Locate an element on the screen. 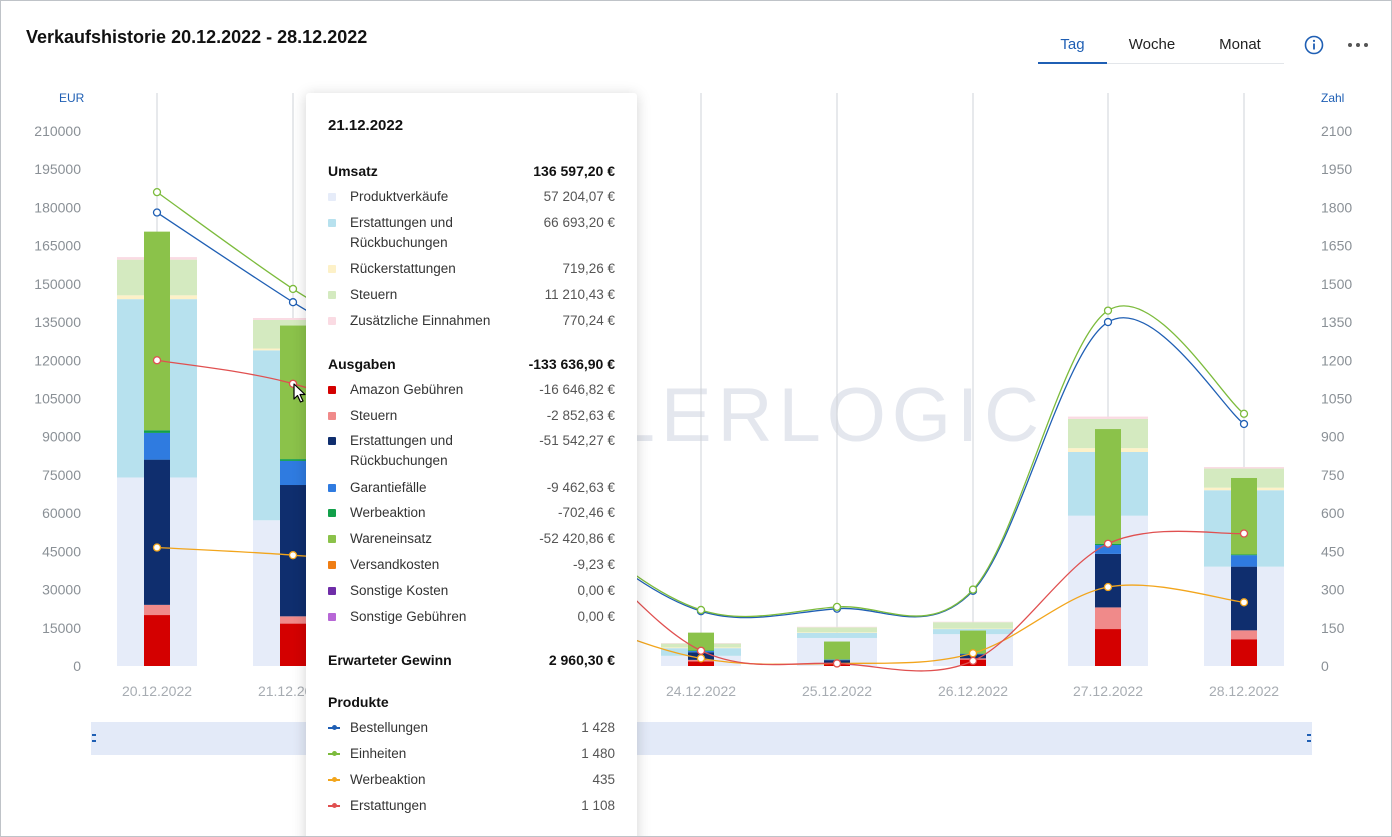  period-tabs: Tag Woche Monat is located at coordinates (1161, 47).